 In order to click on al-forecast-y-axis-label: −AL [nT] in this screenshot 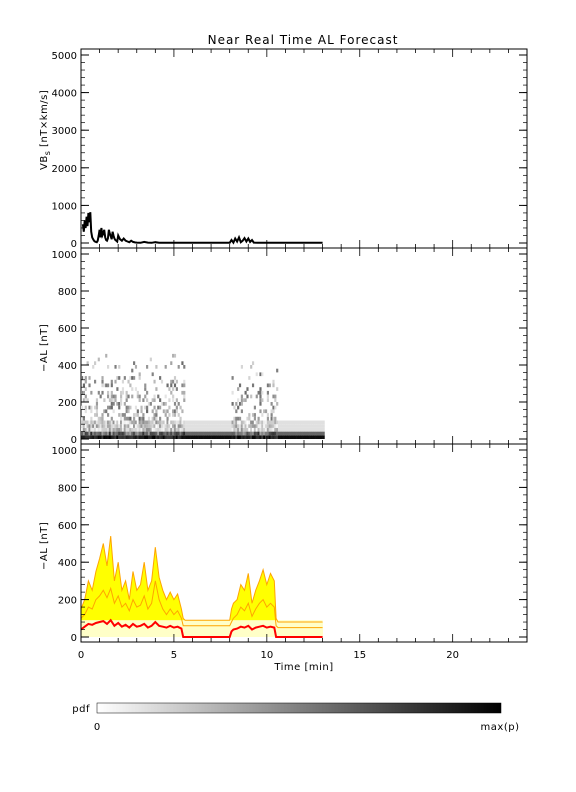, I will do `click(44, 546)`.